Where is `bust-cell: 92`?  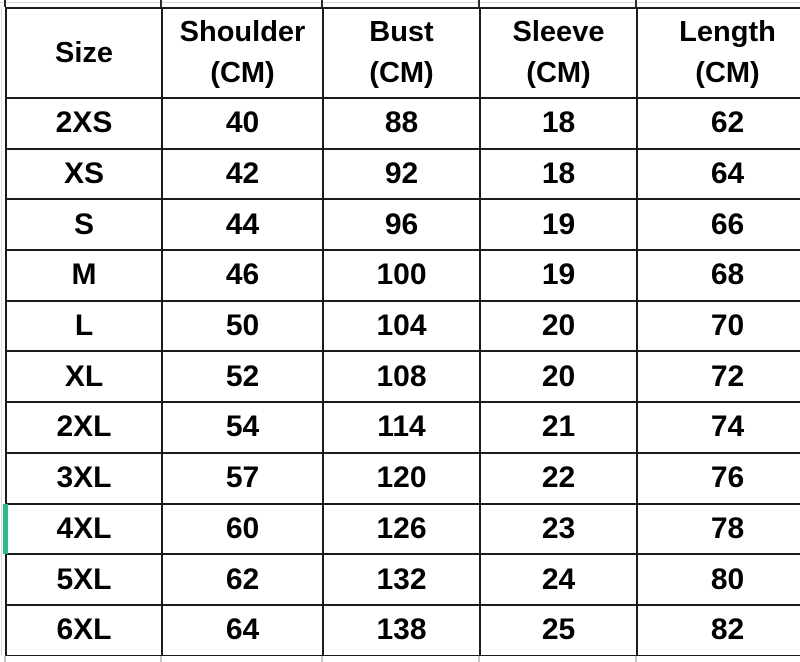
bust-cell: 92 is located at coordinates (401, 174).